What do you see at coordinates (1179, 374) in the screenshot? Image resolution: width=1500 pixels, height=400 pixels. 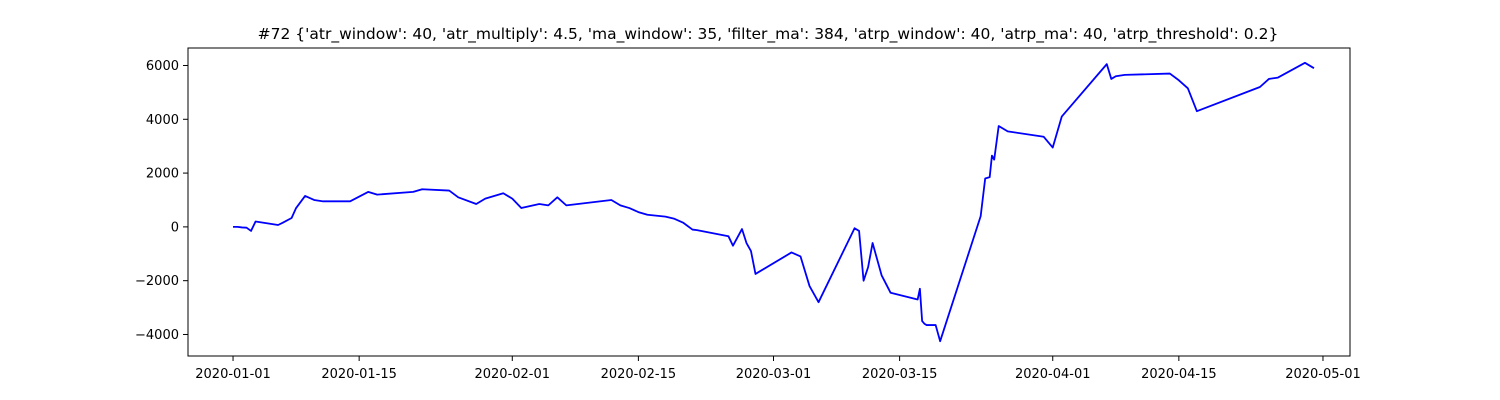 I see `x-tick-label: 2020-04-15` at bounding box center [1179, 374].